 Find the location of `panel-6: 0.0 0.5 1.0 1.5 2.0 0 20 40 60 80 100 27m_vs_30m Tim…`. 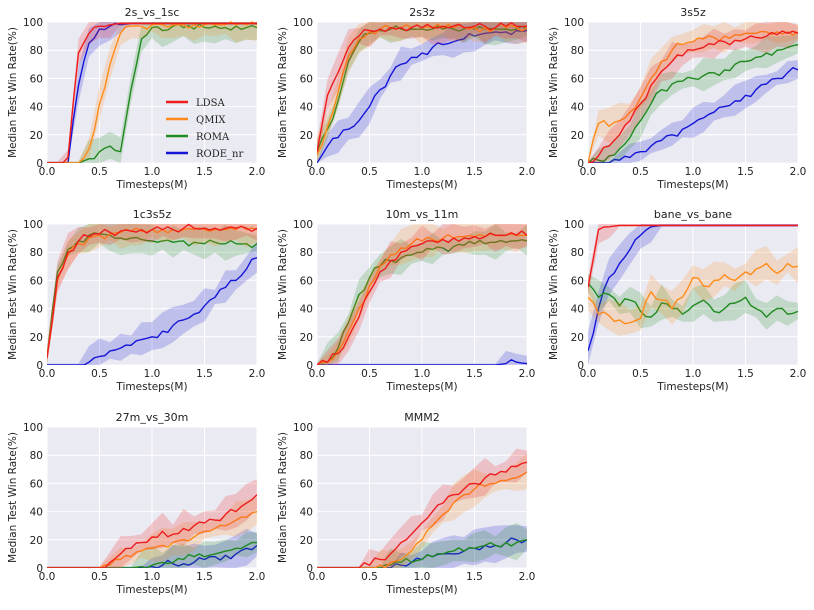

panel-6: 0.0 0.5 1.0 1.5 2.0 0 20 40 60 80 100 27m_vs_30m Tim… is located at coordinates (136, 503).